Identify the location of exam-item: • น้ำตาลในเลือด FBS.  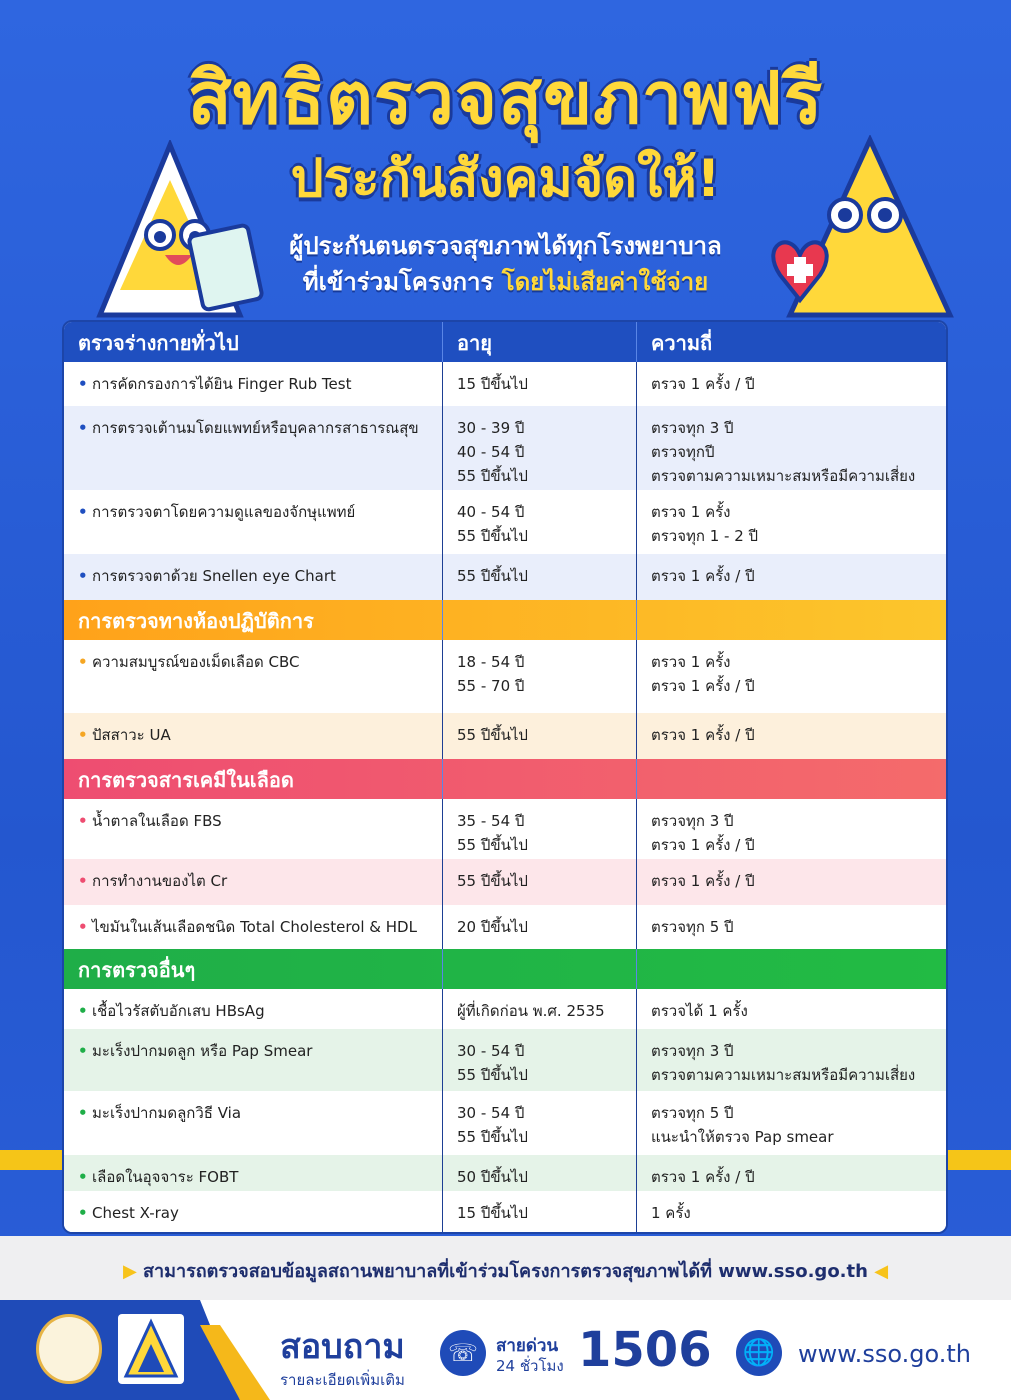
(253, 821).